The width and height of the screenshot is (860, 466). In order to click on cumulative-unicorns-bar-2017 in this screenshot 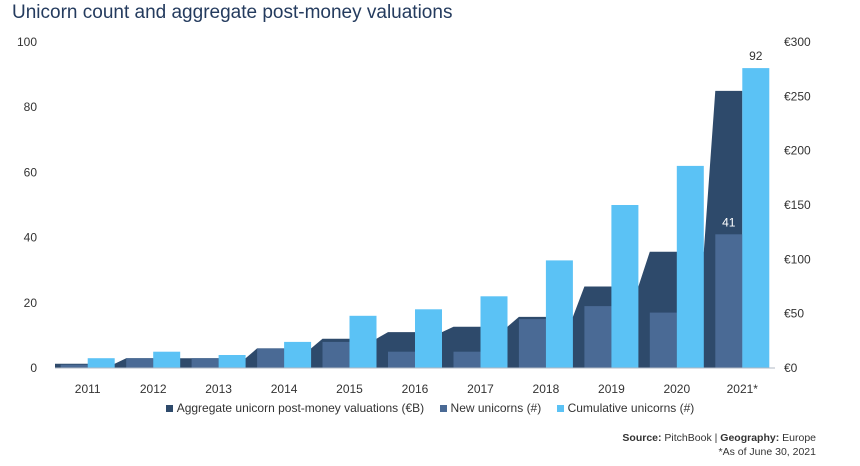, I will do `click(494, 332)`.